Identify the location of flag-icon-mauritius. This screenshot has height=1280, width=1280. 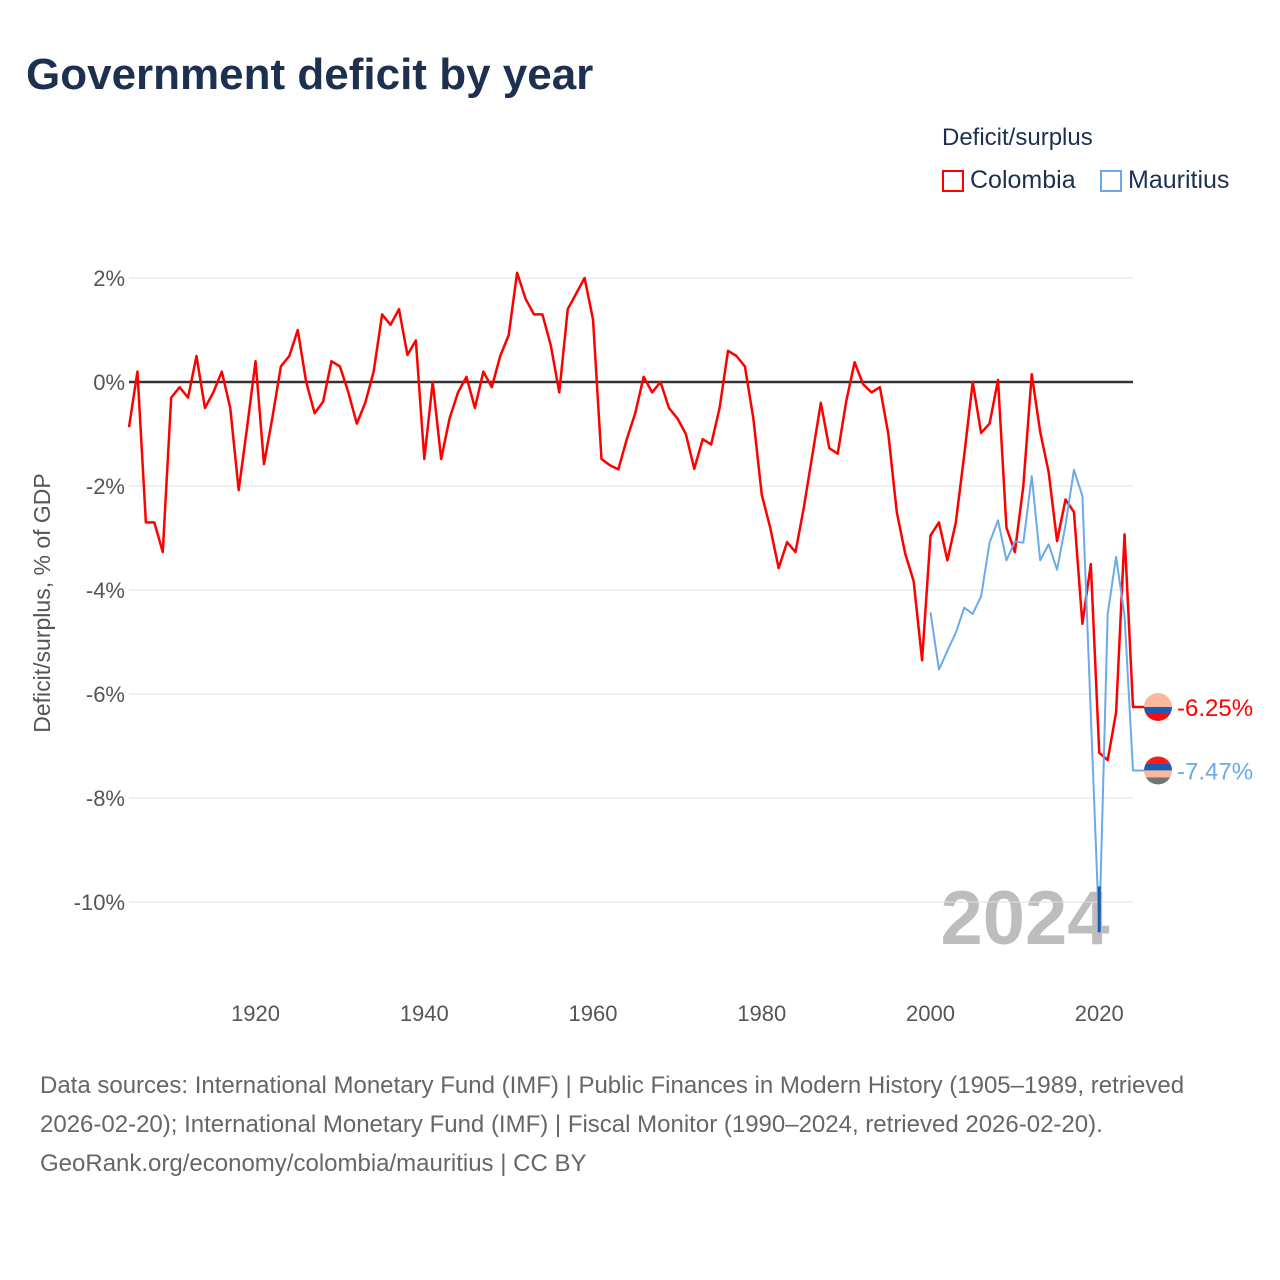
(1158, 770).